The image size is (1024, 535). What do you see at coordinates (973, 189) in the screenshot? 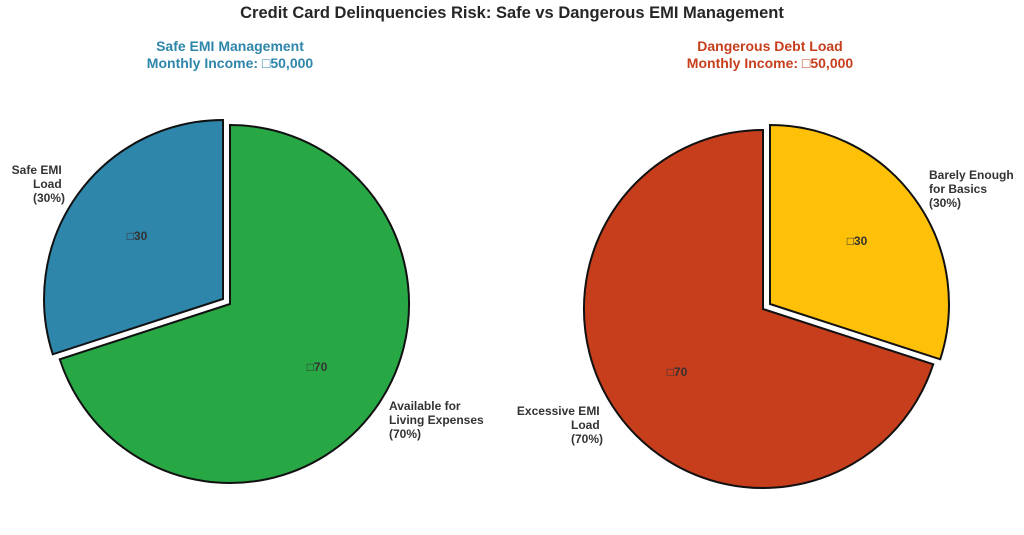
I see `slice-label-basics: Barely Enough for Basics (30%)` at bounding box center [973, 189].